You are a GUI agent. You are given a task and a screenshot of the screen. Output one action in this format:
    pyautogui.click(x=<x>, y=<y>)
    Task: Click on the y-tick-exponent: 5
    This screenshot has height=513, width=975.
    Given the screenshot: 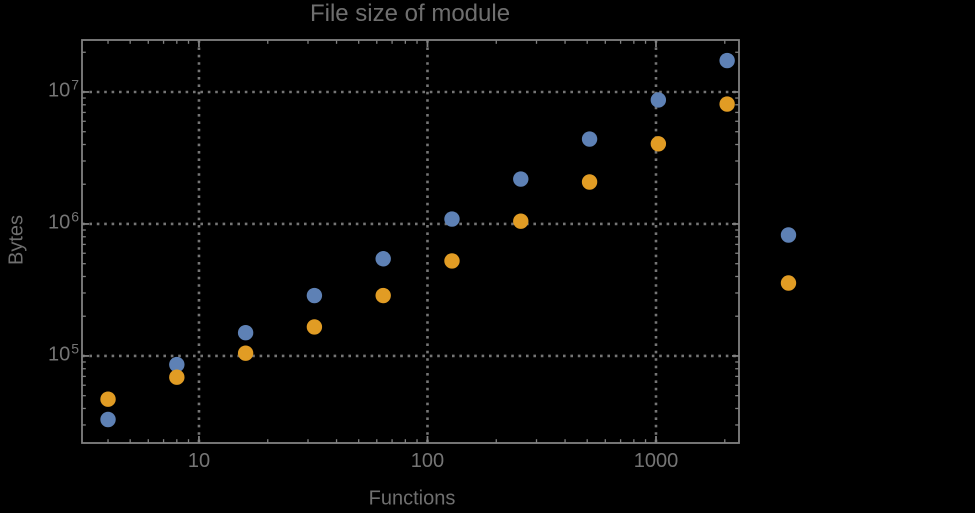 What is the action you would take?
    pyautogui.click(x=75, y=348)
    